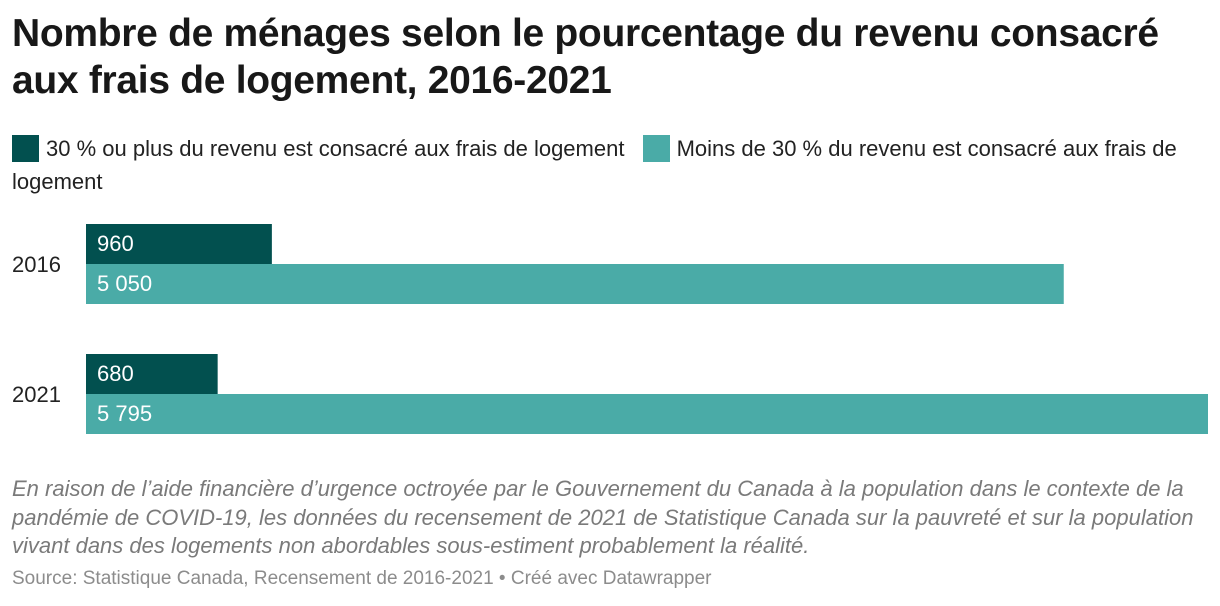 This screenshot has height=606, width=1220. Describe the element at coordinates (36, 264) in the screenshot. I see `category-label-2016: 2016` at that location.